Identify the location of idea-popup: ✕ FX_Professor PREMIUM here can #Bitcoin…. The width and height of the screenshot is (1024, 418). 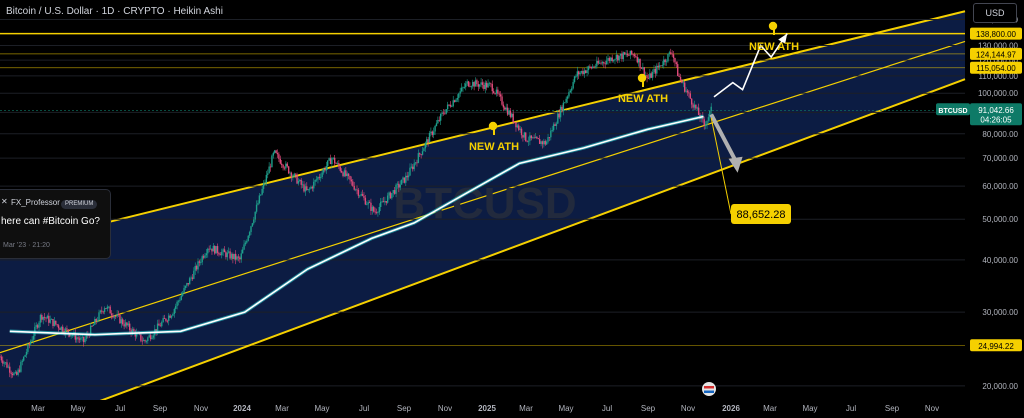
(55, 224).